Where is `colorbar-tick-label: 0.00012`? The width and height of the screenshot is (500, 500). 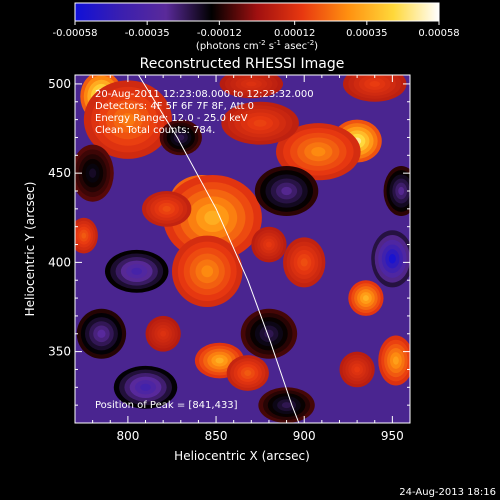
colorbar-tick-label: 0.00012 is located at coordinates (294, 33).